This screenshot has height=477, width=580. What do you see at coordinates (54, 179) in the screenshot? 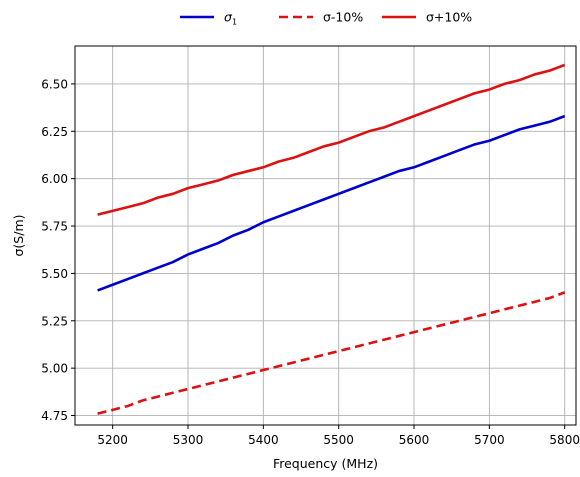
I see `y-tick-label: 6.00` at bounding box center [54, 179].